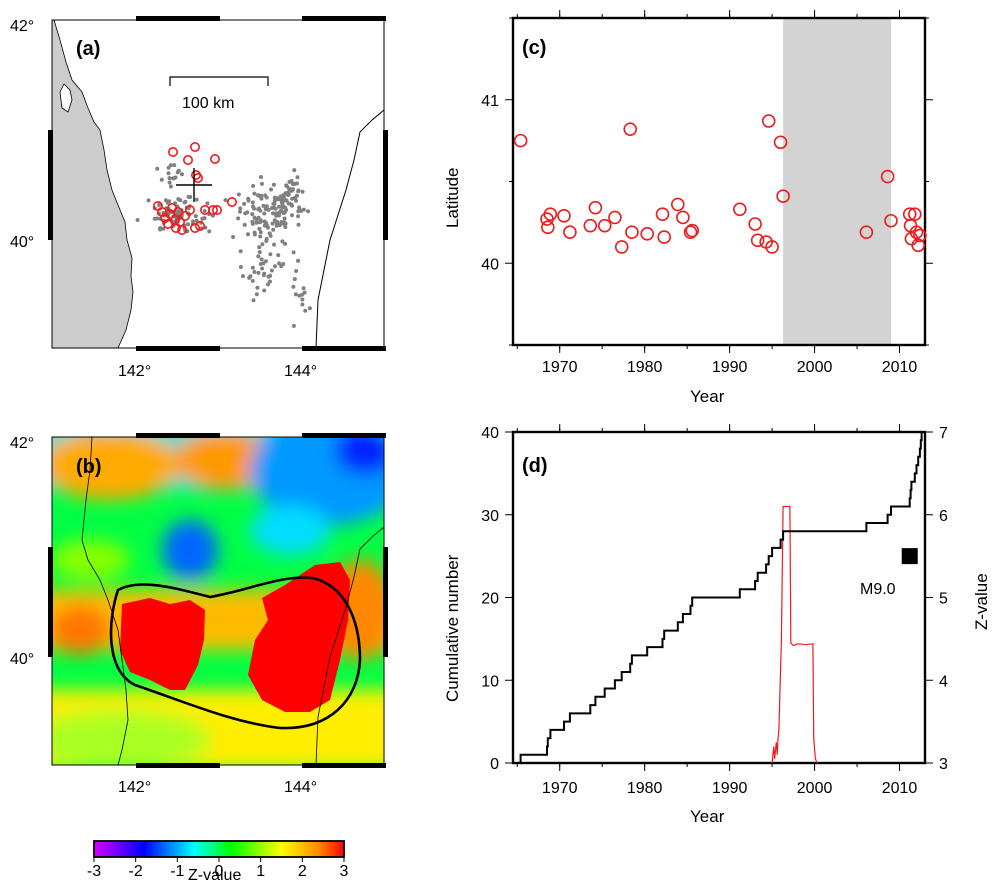 The width and height of the screenshot is (992, 882). Describe the element at coordinates (22, 26) in the screenshot. I see `lat-tick-42-a: 42°` at that location.